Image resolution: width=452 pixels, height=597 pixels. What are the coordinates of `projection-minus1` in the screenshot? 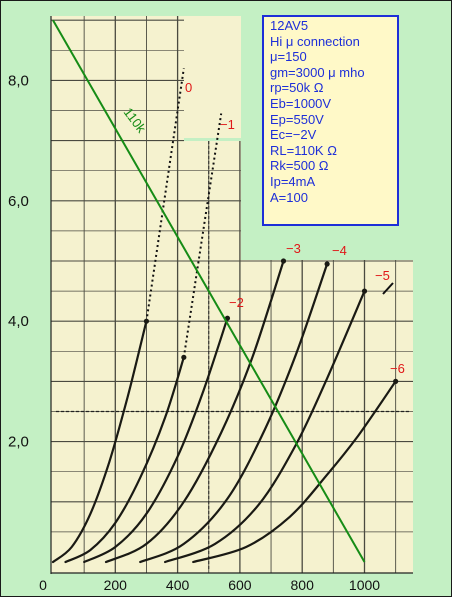 It's located at (202, 235).